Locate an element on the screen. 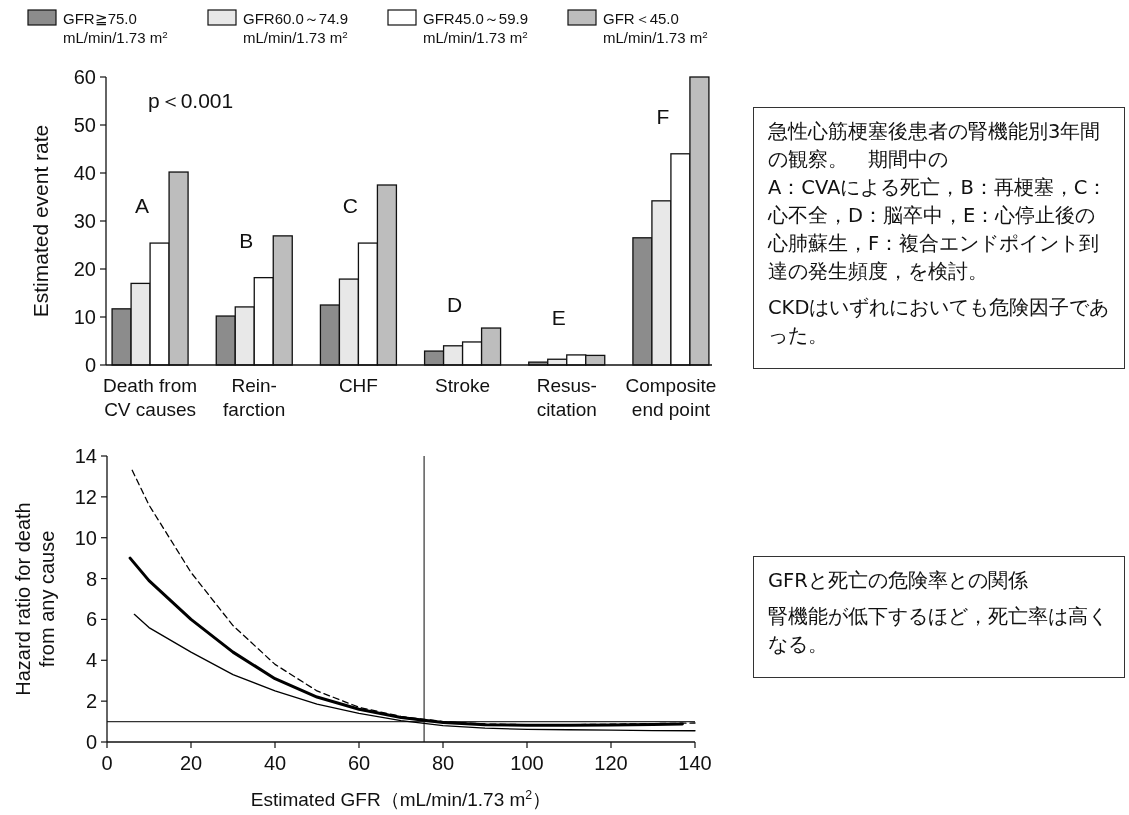 The image size is (1129, 815). x-tick-label: CHF is located at coordinates (358, 385).